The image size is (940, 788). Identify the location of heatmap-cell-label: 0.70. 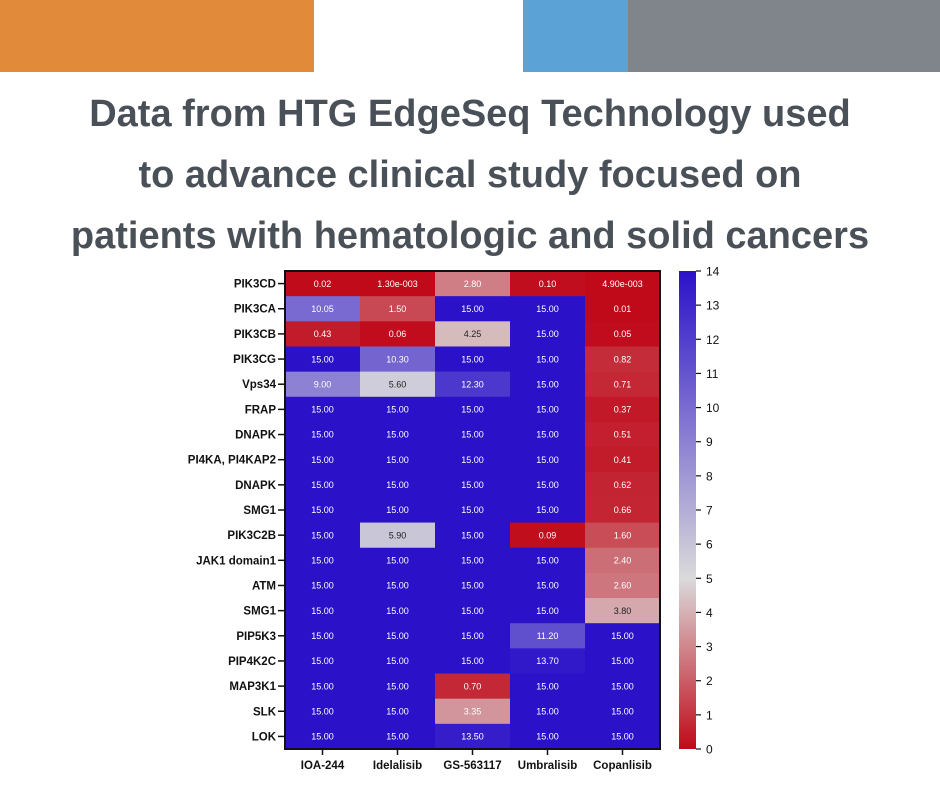
(473, 686).